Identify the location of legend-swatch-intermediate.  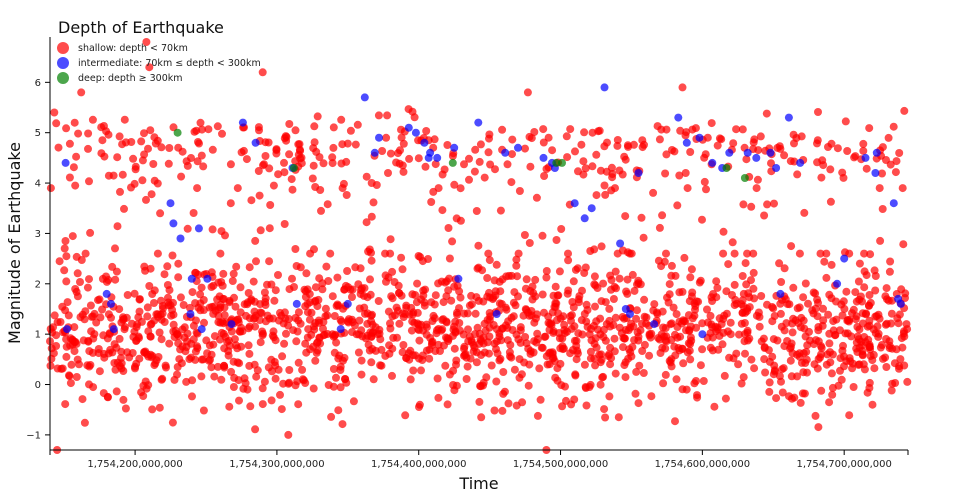
(63, 63).